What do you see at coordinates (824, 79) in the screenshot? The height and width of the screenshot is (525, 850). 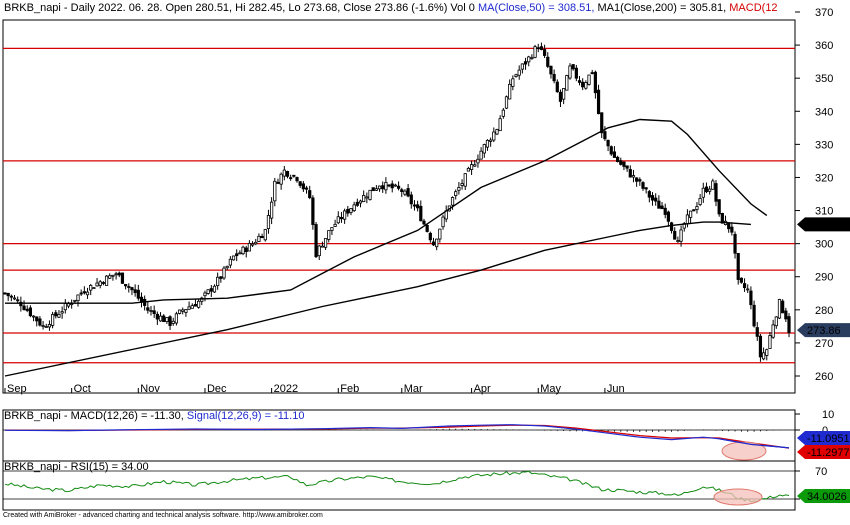 I see `y-tick-label: 350` at bounding box center [824, 79].